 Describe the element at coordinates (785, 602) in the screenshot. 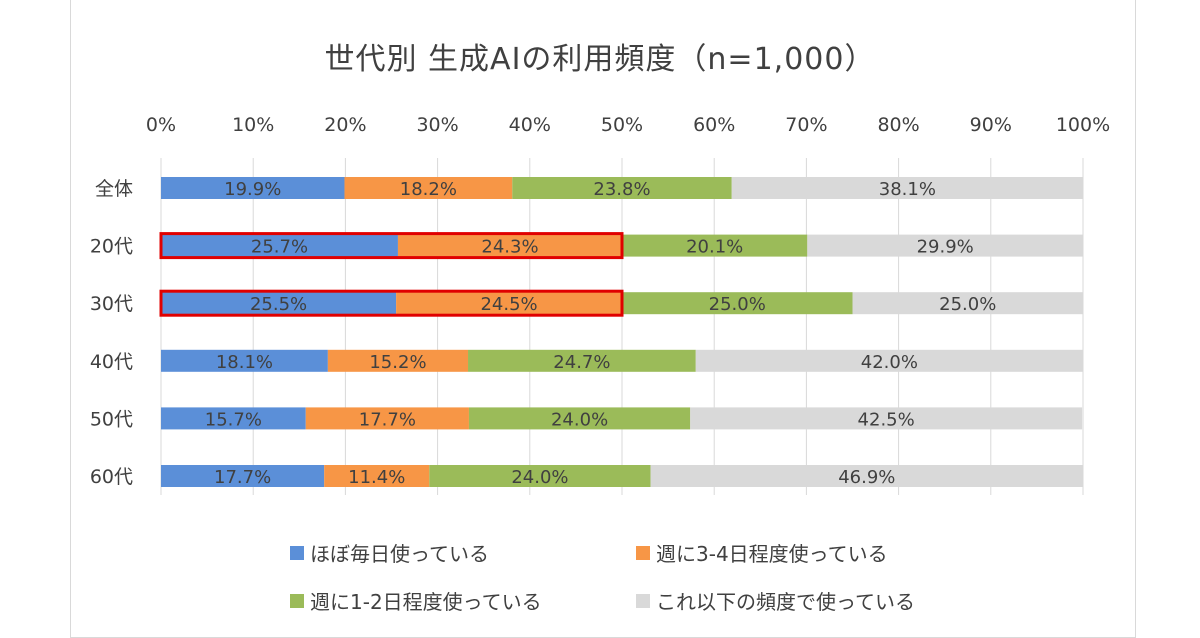

I see `legend-label: これ以下の頻度で使っている` at that location.